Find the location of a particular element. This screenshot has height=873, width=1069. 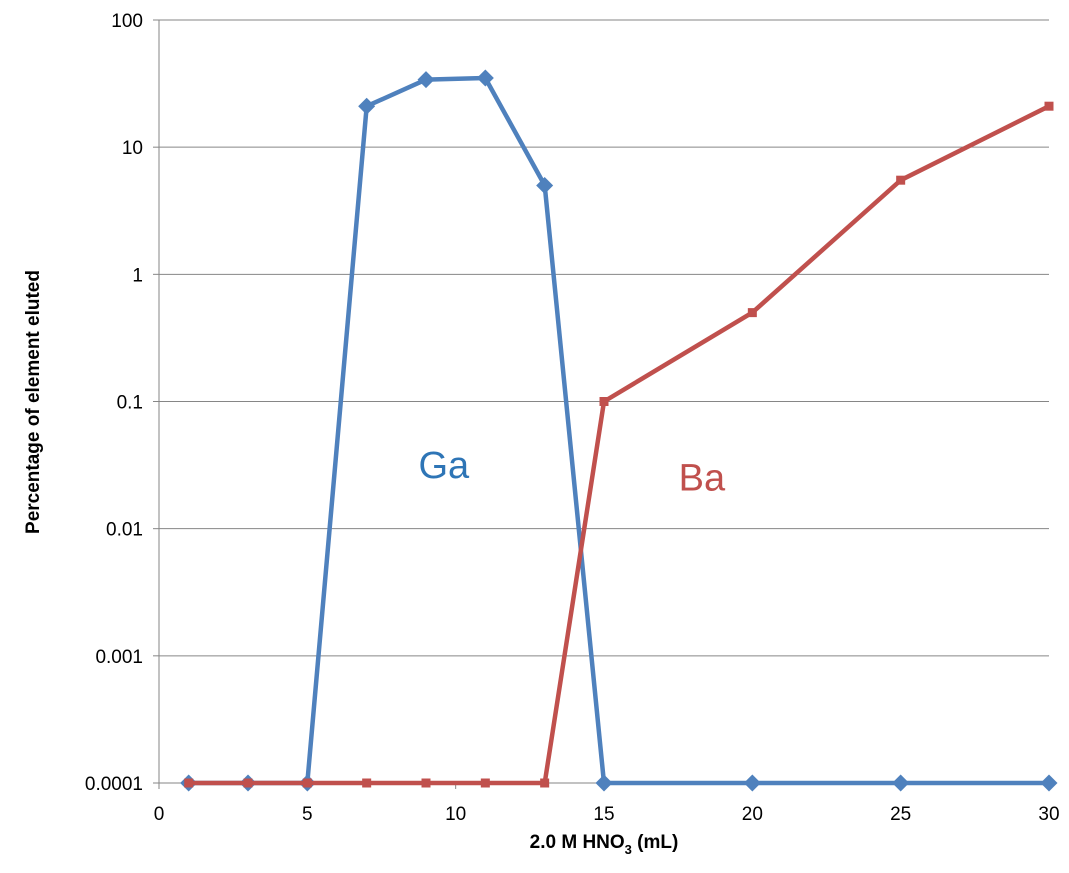

x-tick-label: 25 is located at coordinates (900, 814).